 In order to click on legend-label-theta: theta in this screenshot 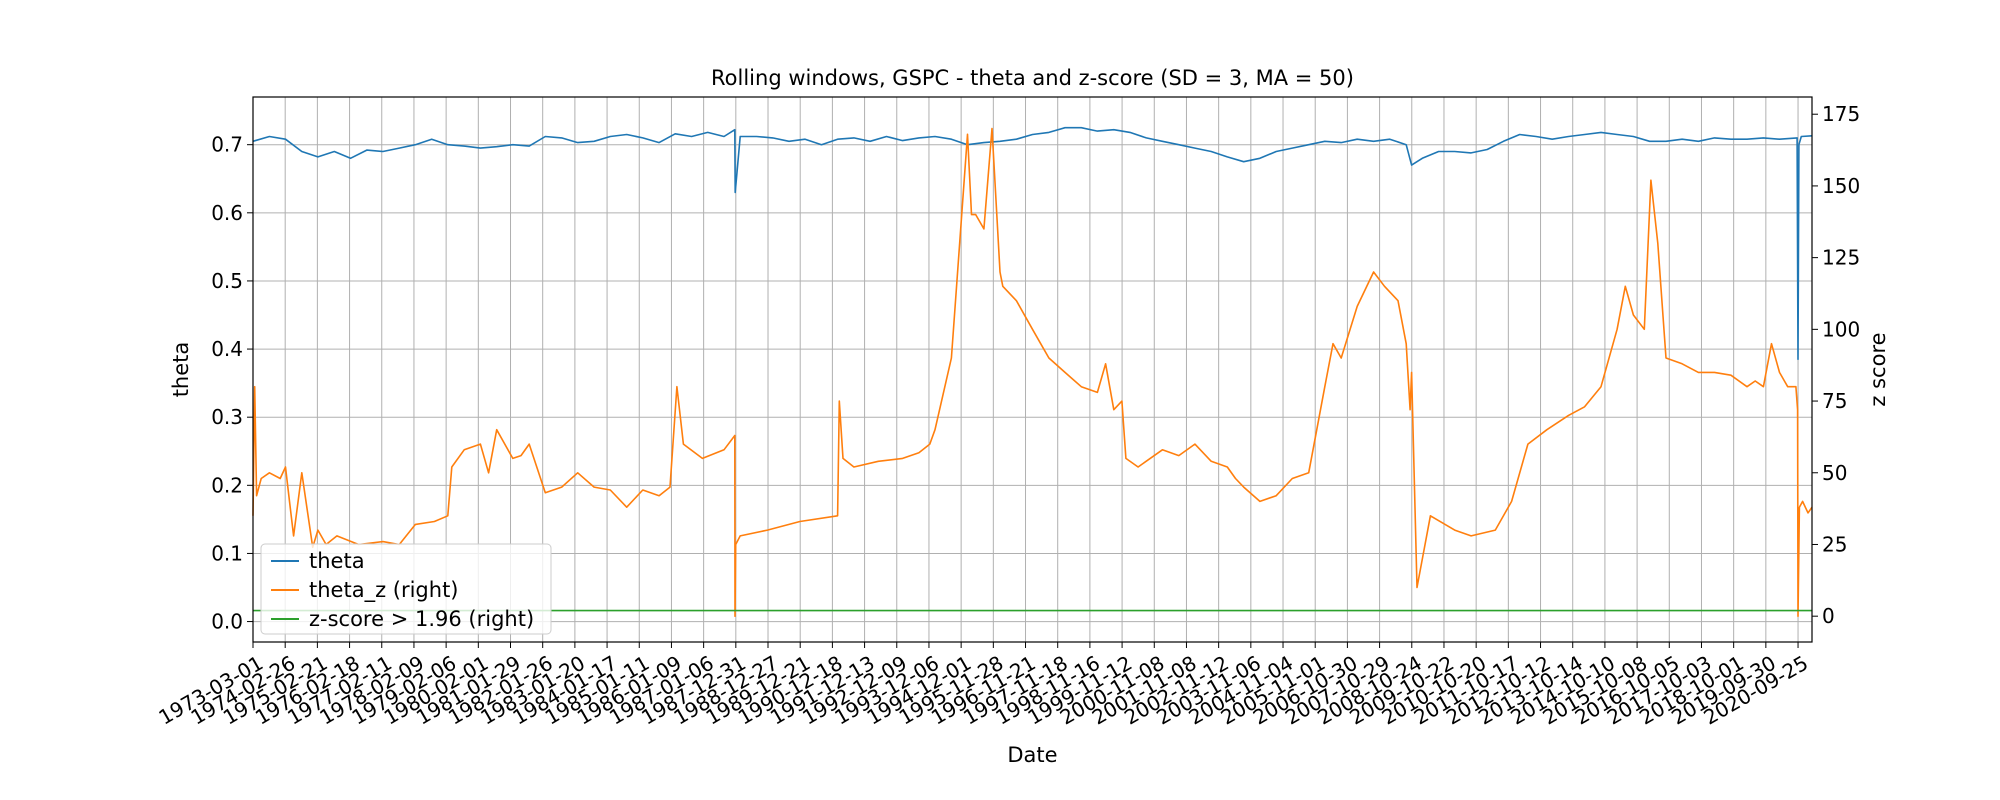, I will do `click(337, 561)`.